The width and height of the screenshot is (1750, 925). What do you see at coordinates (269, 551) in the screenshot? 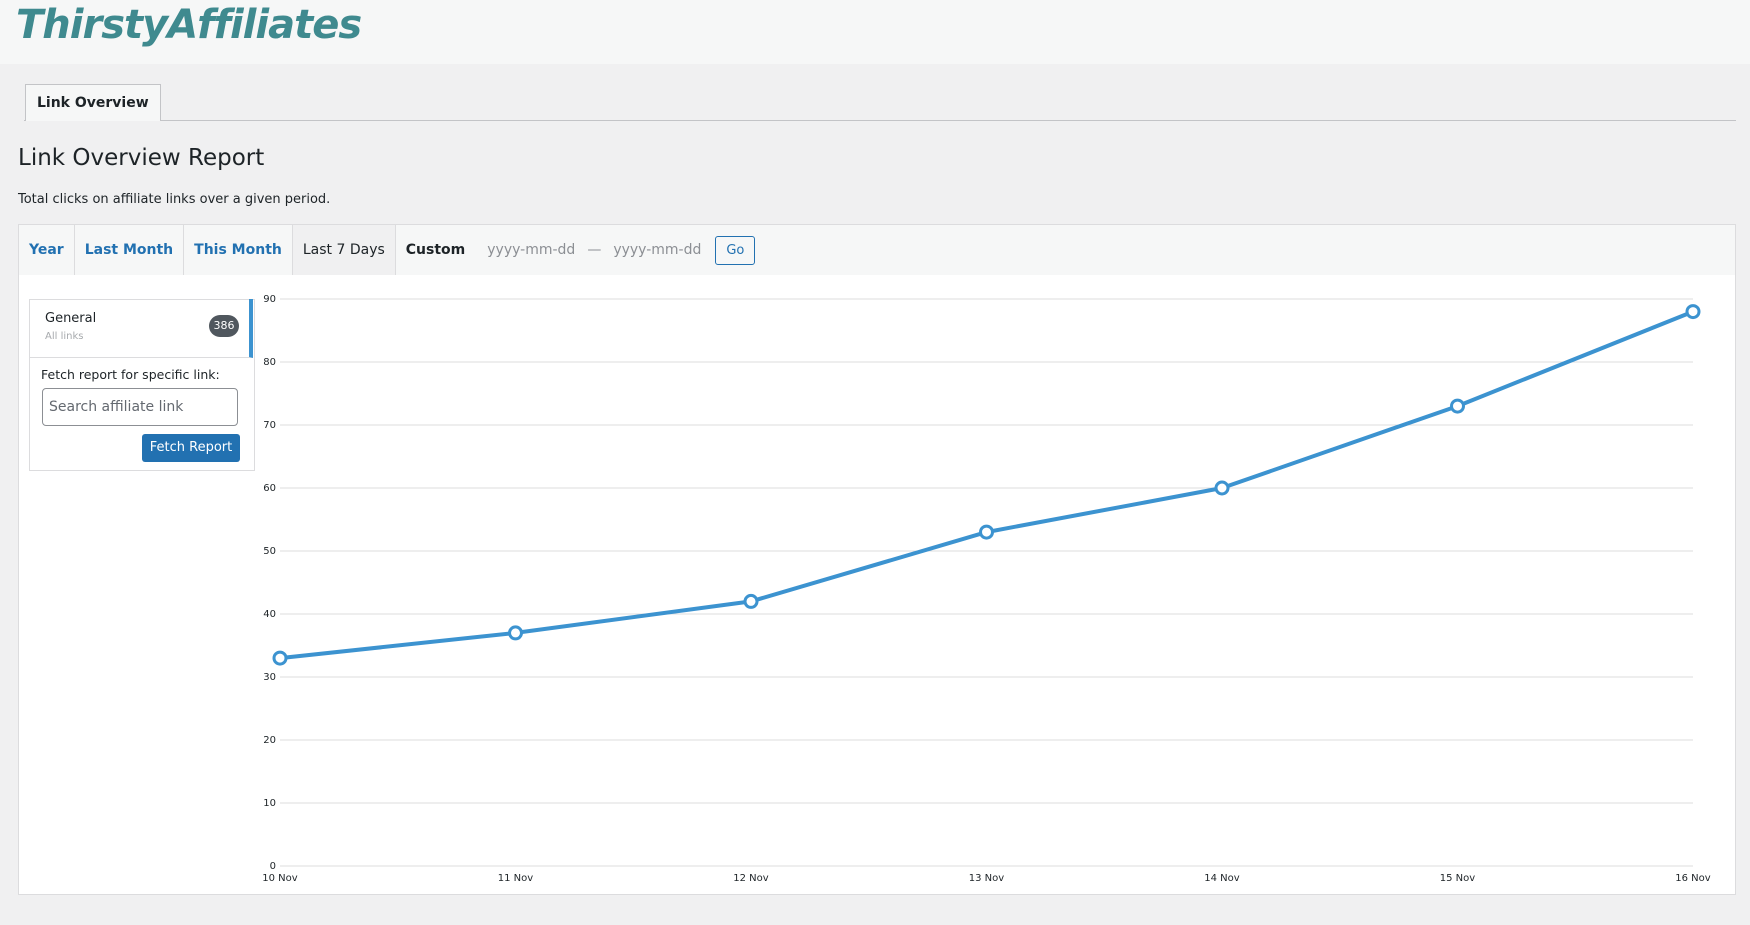
I see `y-tick-label: 50` at bounding box center [269, 551].